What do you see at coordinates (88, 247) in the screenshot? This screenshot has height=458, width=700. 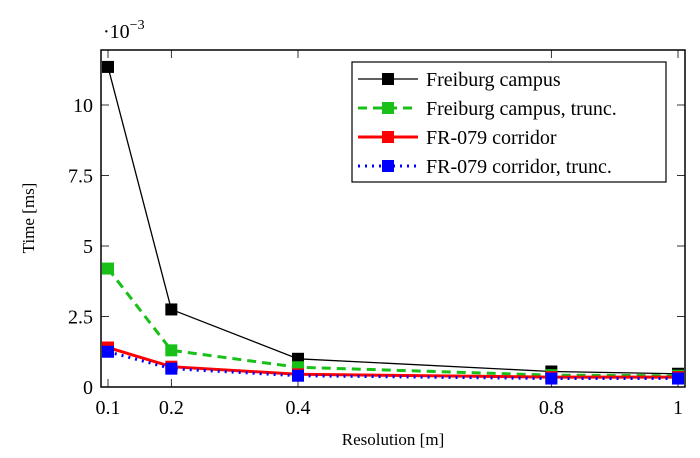 I see `y-tick-label: 5` at bounding box center [88, 247].